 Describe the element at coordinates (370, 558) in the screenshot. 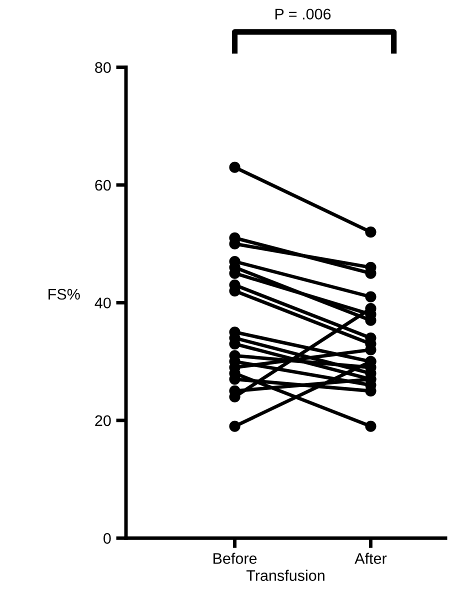

I see `x-tick-label: After` at that location.